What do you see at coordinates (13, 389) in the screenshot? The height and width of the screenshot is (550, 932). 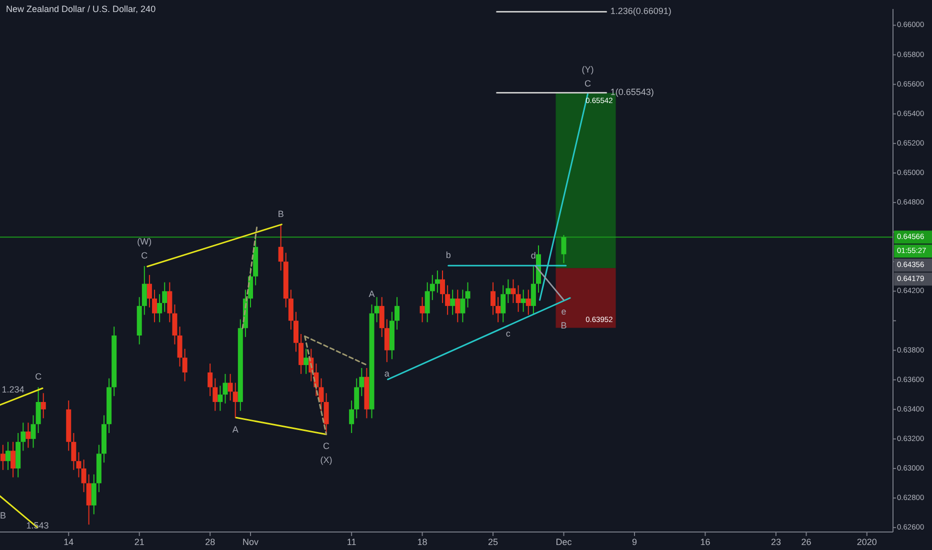 I see `annotation: 1.234` at bounding box center [13, 389].